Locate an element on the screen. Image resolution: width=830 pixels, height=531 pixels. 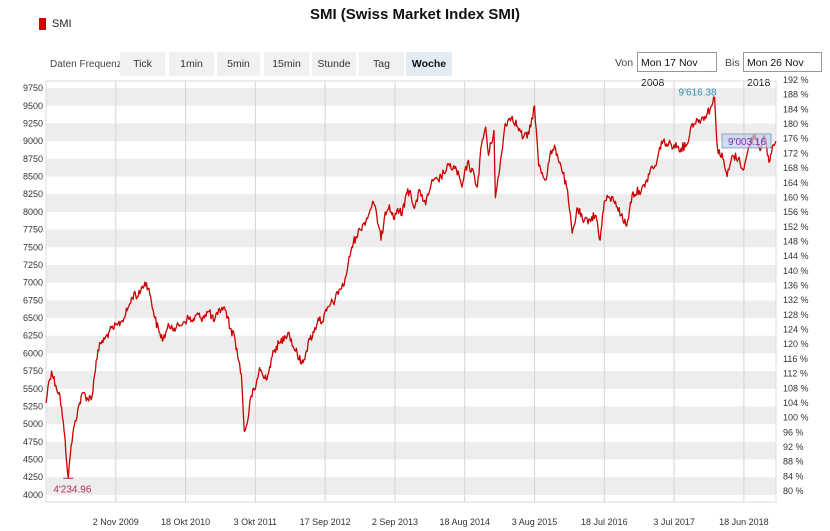
x-tick-label: 18 Jul 2016 is located at coordinates (604, 522).